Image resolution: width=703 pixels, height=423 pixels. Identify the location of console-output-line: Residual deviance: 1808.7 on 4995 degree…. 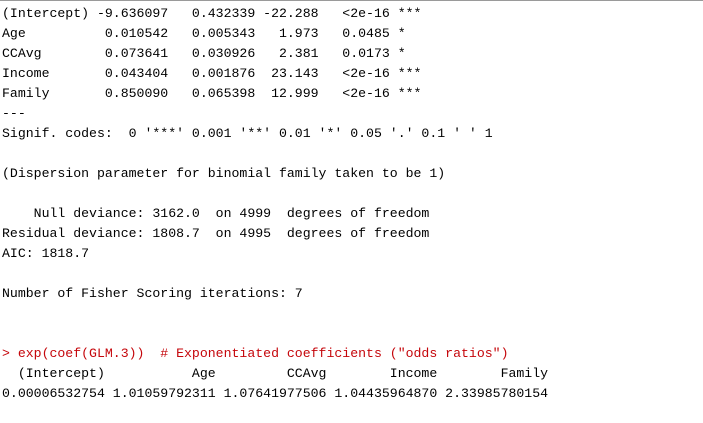
(216, 233).